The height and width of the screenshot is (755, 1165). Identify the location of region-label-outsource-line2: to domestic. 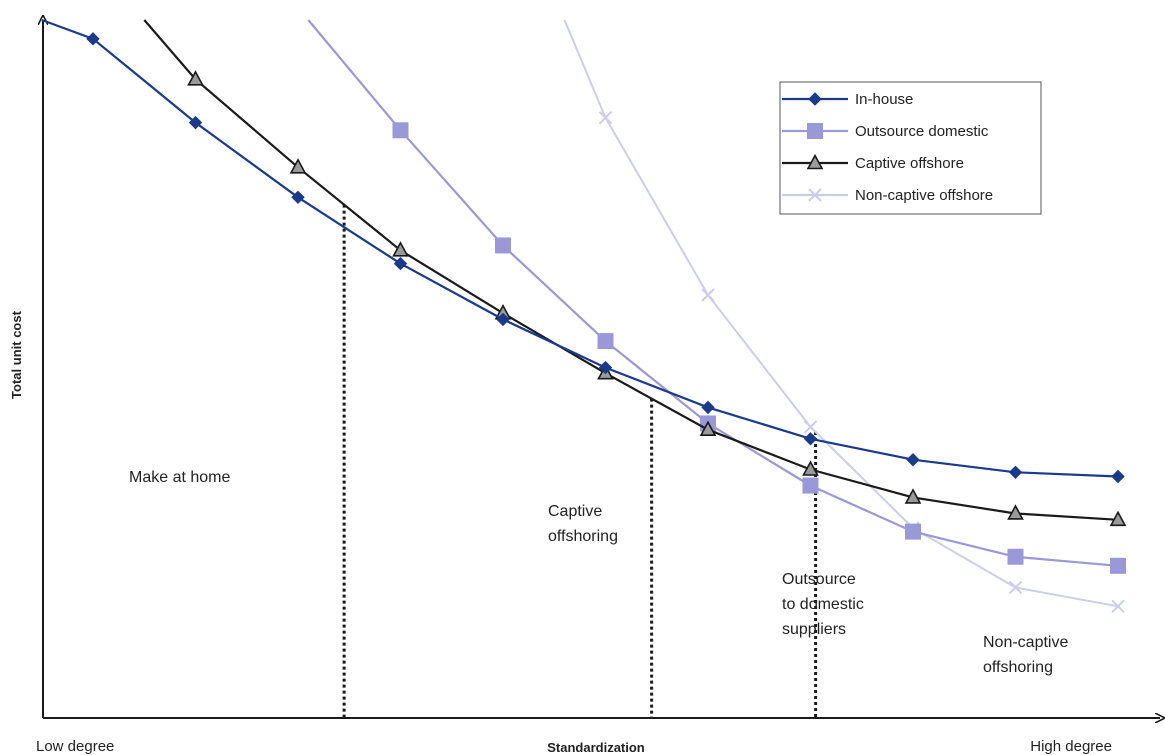
(823, 604).